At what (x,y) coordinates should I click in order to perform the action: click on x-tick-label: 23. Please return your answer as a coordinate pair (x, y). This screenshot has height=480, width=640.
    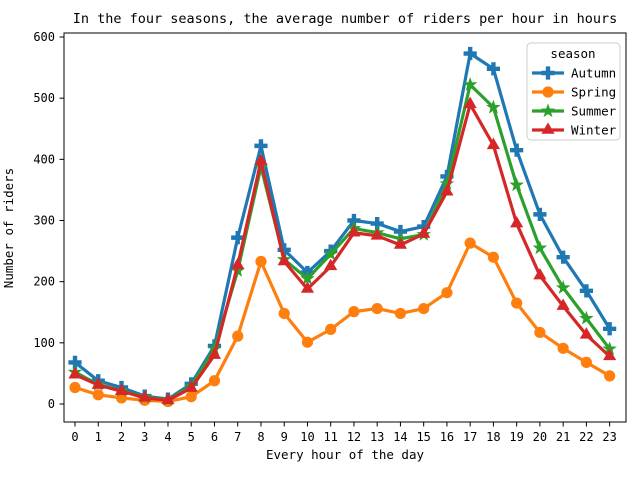
    Looking at the image, I should click on (609, 437).